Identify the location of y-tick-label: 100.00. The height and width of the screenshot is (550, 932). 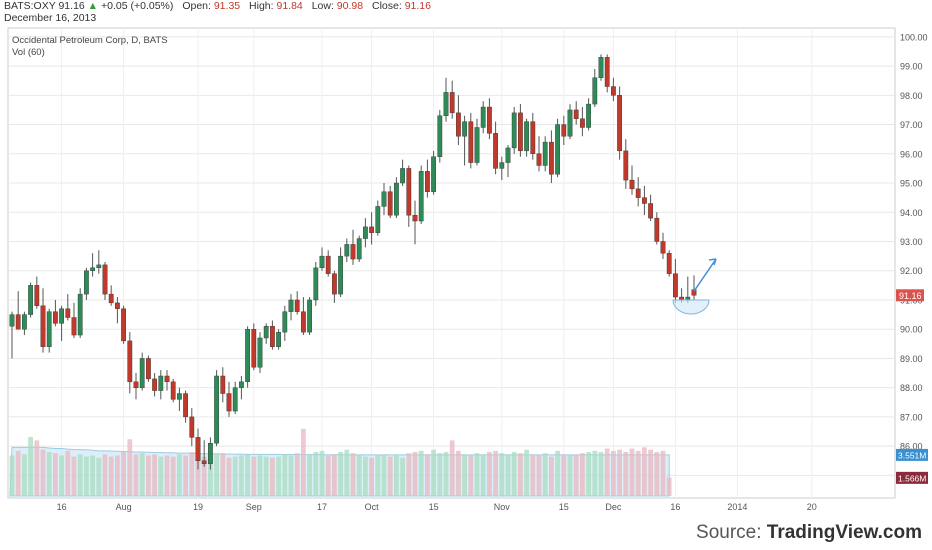
(914, 37).